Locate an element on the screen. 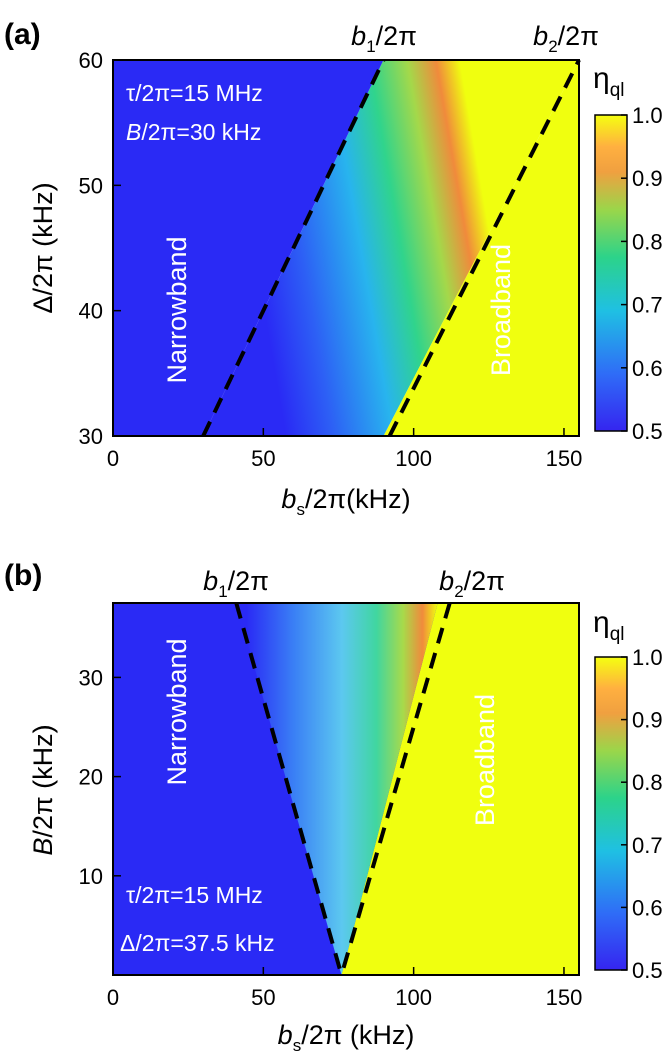  svg-text: bs/2π (kHz) is located at coordinates (346, 1037).